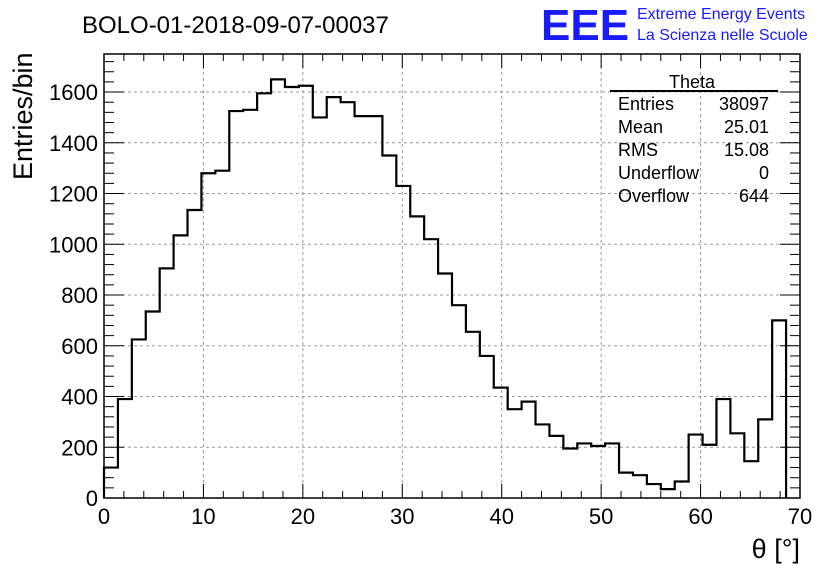  Describe the element at coordinates (646, 104) in the screenshot. I see `stats-row-label: Entries` at that location.